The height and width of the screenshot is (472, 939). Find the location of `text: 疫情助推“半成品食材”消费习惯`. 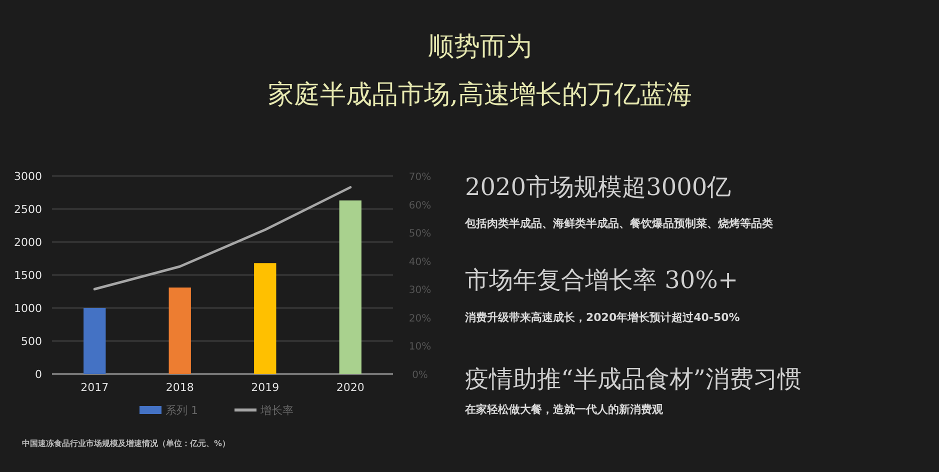

text: 疫情助推“半成品食材”消费习惯 is located at coordinates (633, 379).